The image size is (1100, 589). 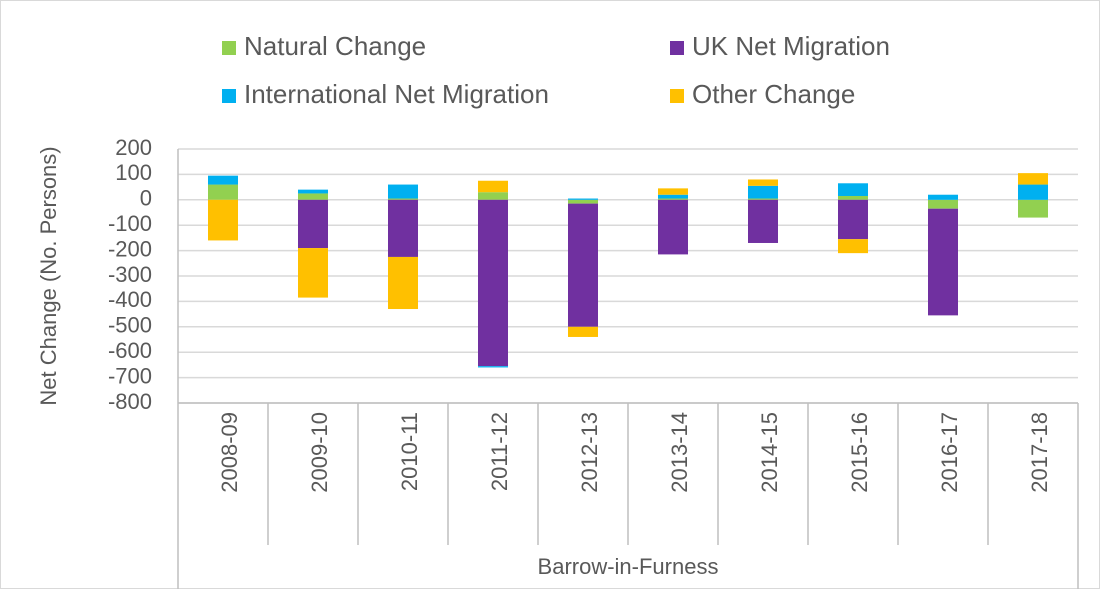 What do you see at coordinates (146, 198) in the screenshot?
I see `y-tick-label: 0` at bounding box center [146, 198].